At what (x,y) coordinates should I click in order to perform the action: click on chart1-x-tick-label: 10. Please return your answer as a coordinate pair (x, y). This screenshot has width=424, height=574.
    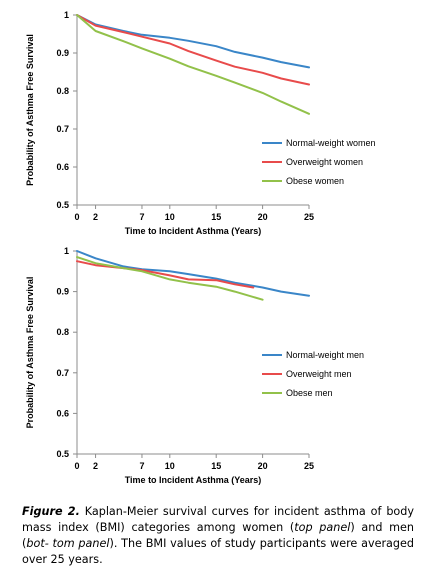
    Looking at the image, I should click on (170, 217).